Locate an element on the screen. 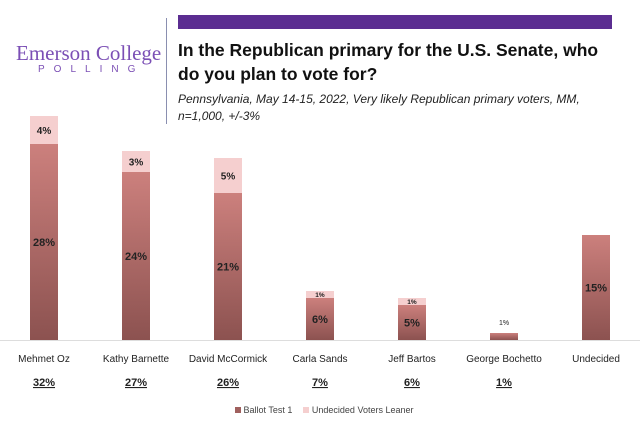 This screenshot has height=428, width=640. total-label: 32% is located at coordinates (44, 383).